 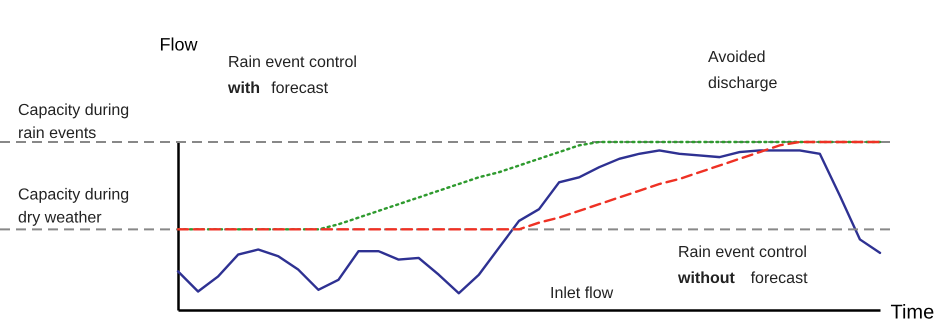 What do you see at coordinates (742, 265) in the screenshot?
I see `annotation: Rain event control without forecast` at bounding box center [742, 265].